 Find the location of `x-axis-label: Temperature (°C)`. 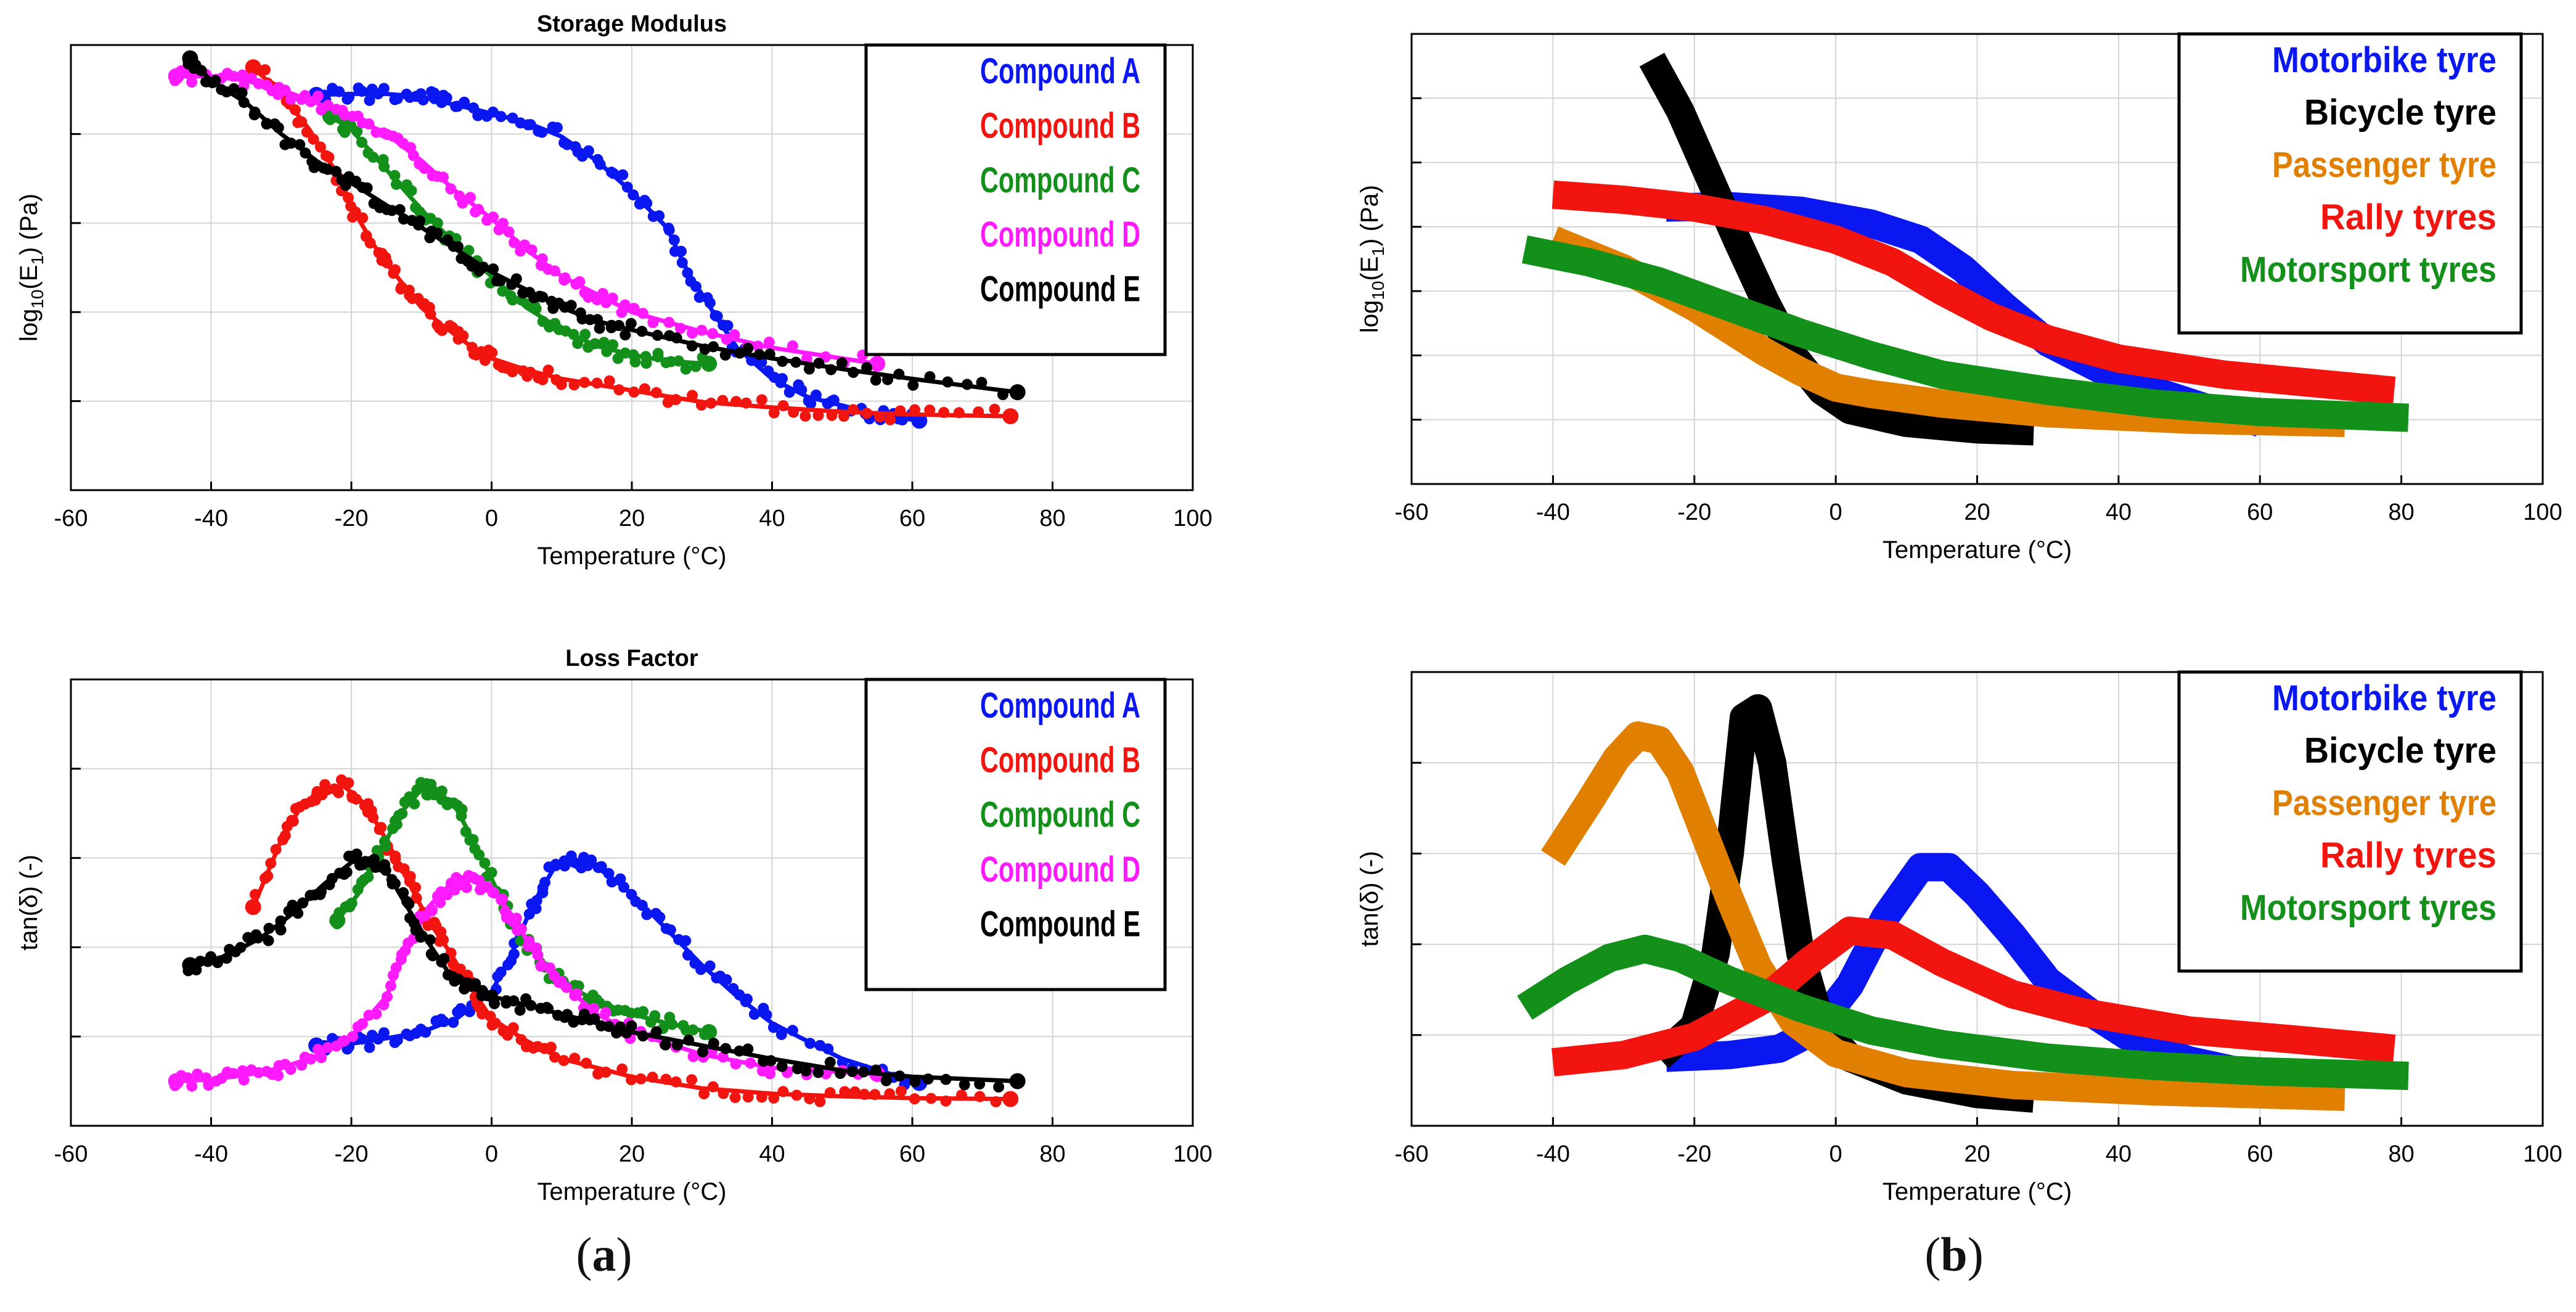

x-axis-label: Temperature (°C) is located at coordinates (631, 1191).